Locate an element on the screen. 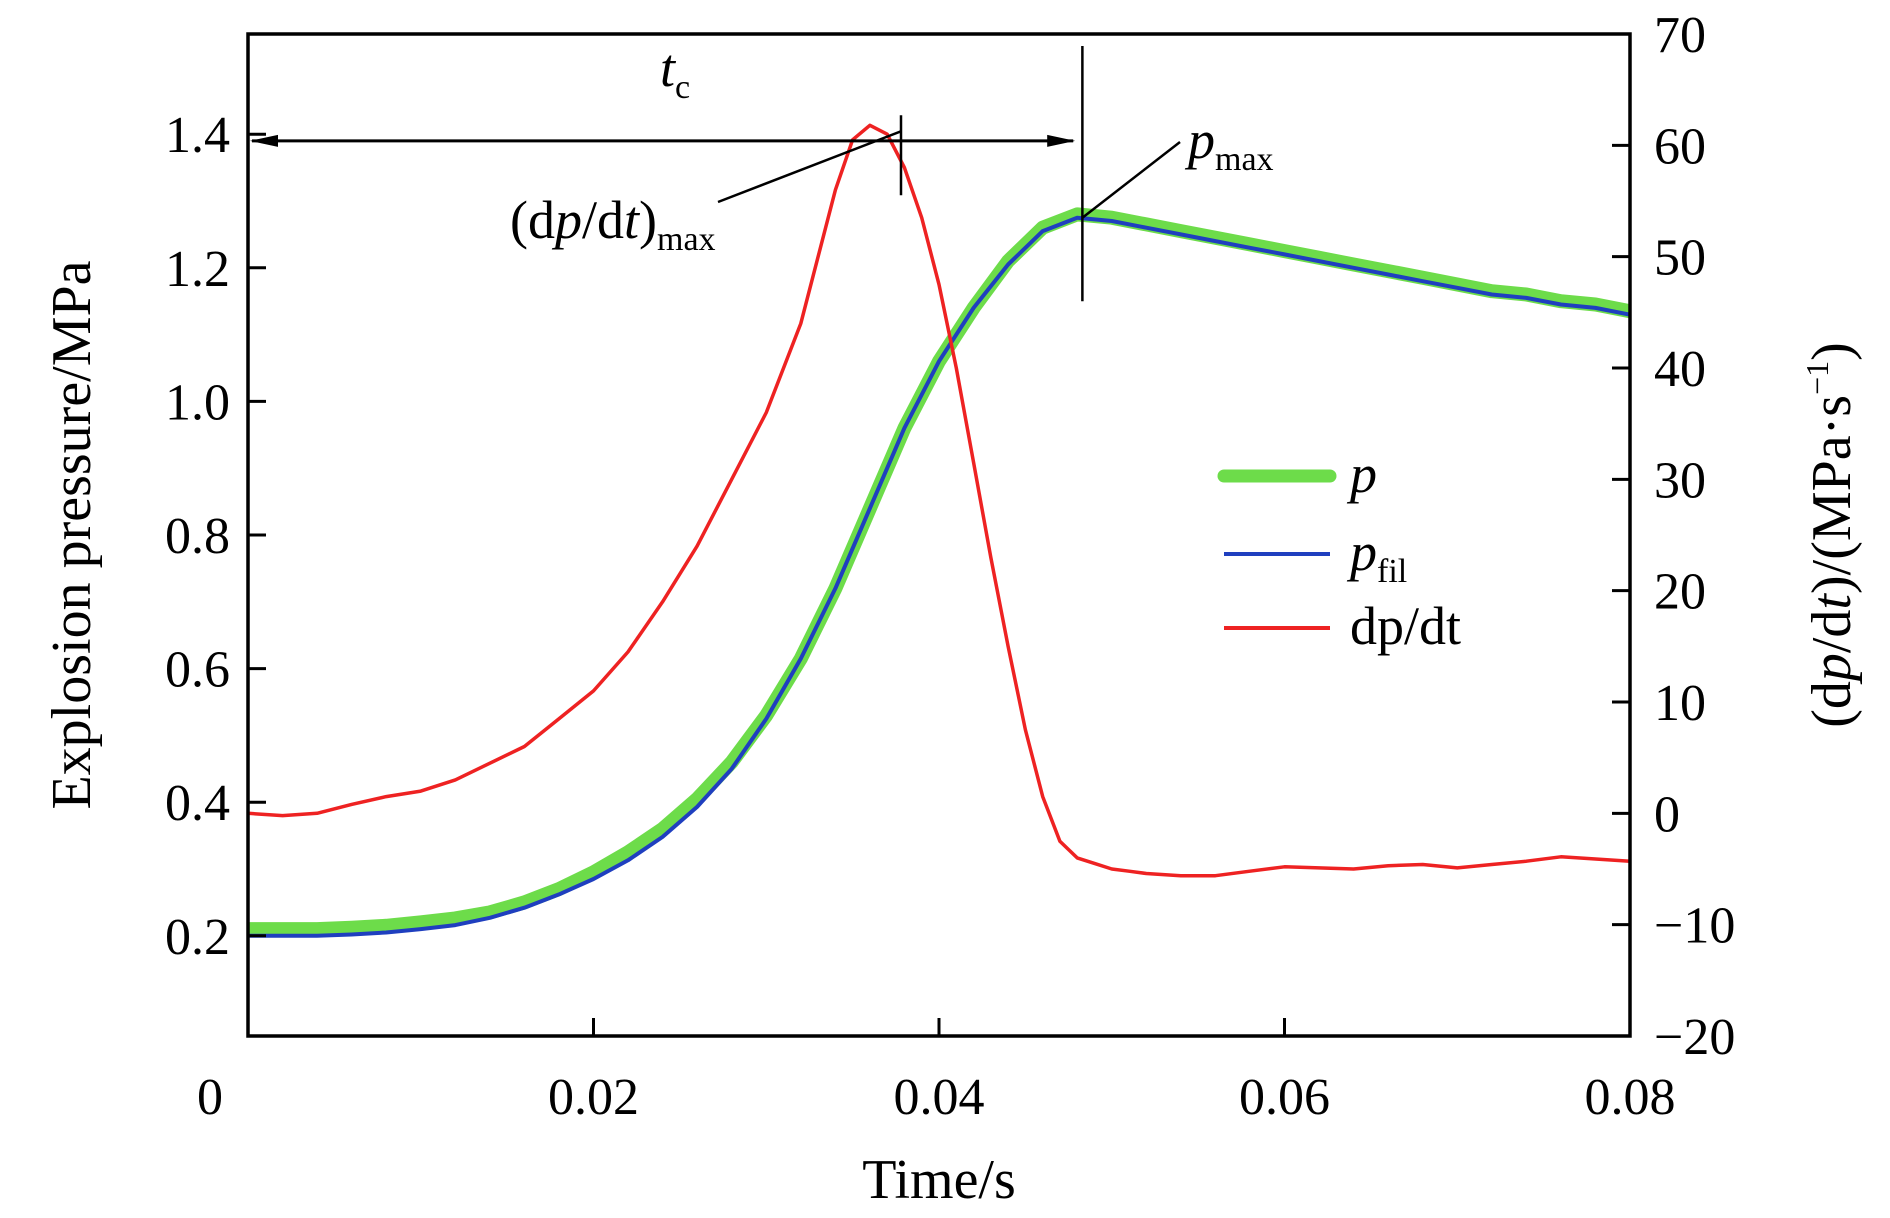 Image resolution: width=1890 pixels, height=1218 pixels. pmax-label: pmax is located at coordinates (1229, 144).